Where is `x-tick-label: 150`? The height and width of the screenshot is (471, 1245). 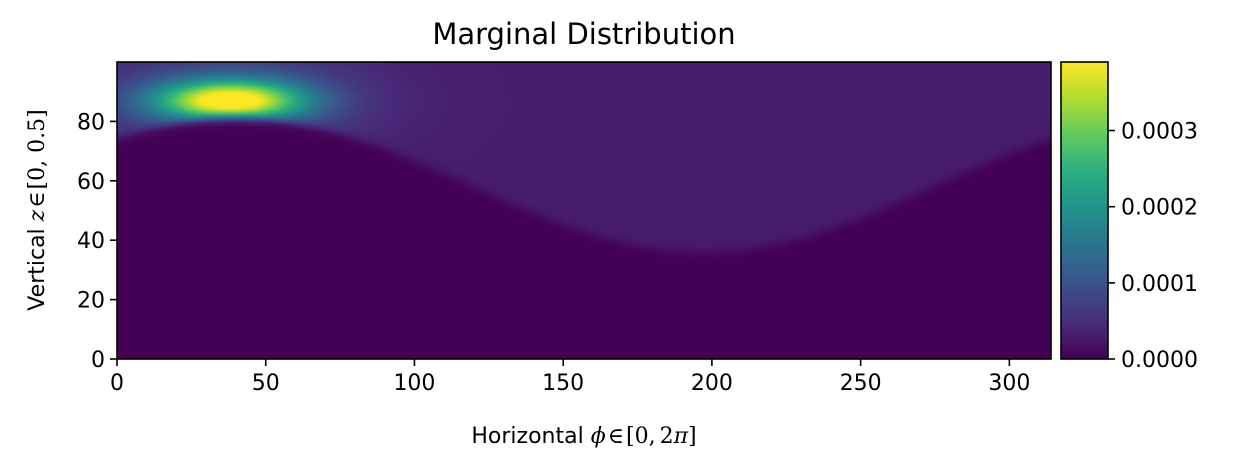 x-tick-label: 150 is located at coordinates (563, 383).